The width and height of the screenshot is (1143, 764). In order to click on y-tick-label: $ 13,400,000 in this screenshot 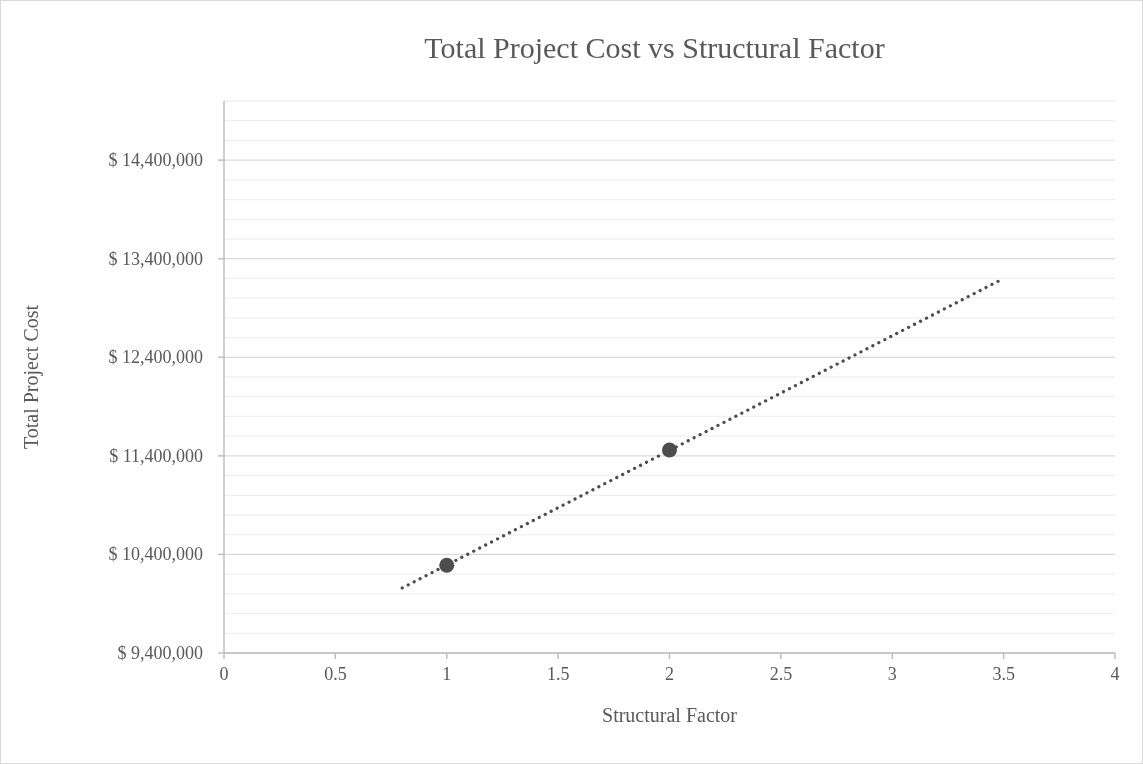, I will do `click(155, 258)`.